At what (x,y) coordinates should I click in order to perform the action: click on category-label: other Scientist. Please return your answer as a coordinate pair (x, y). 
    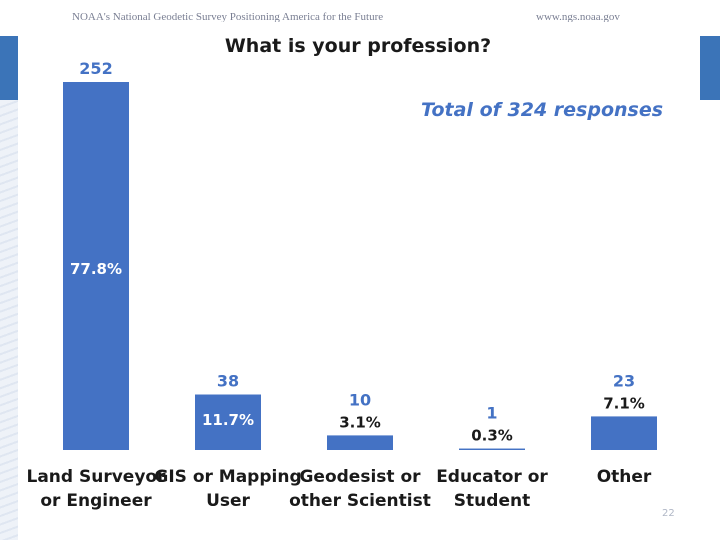
    Looking at the image, I should click on (360, 501).